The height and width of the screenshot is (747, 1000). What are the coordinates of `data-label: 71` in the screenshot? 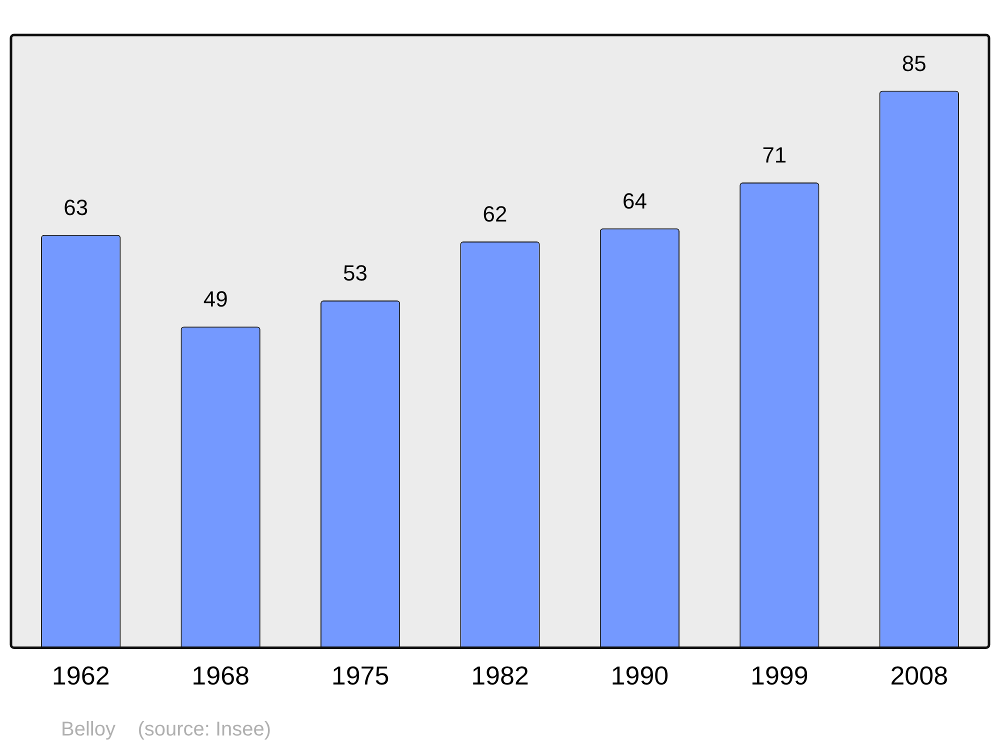 It's located at (774, 155).